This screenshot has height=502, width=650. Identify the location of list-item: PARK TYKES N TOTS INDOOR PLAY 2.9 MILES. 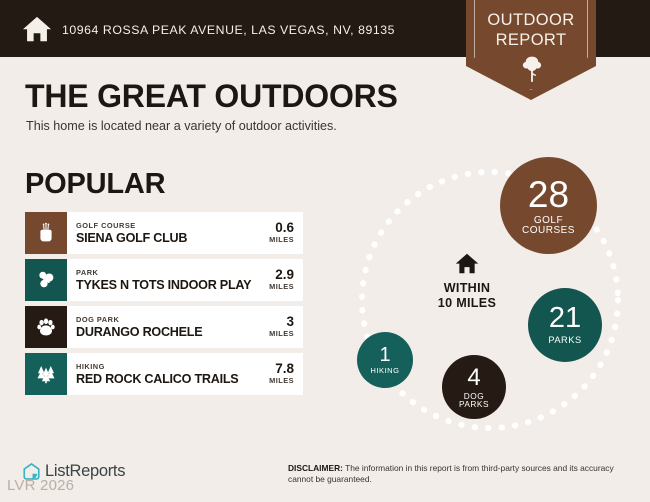
(164, 280).